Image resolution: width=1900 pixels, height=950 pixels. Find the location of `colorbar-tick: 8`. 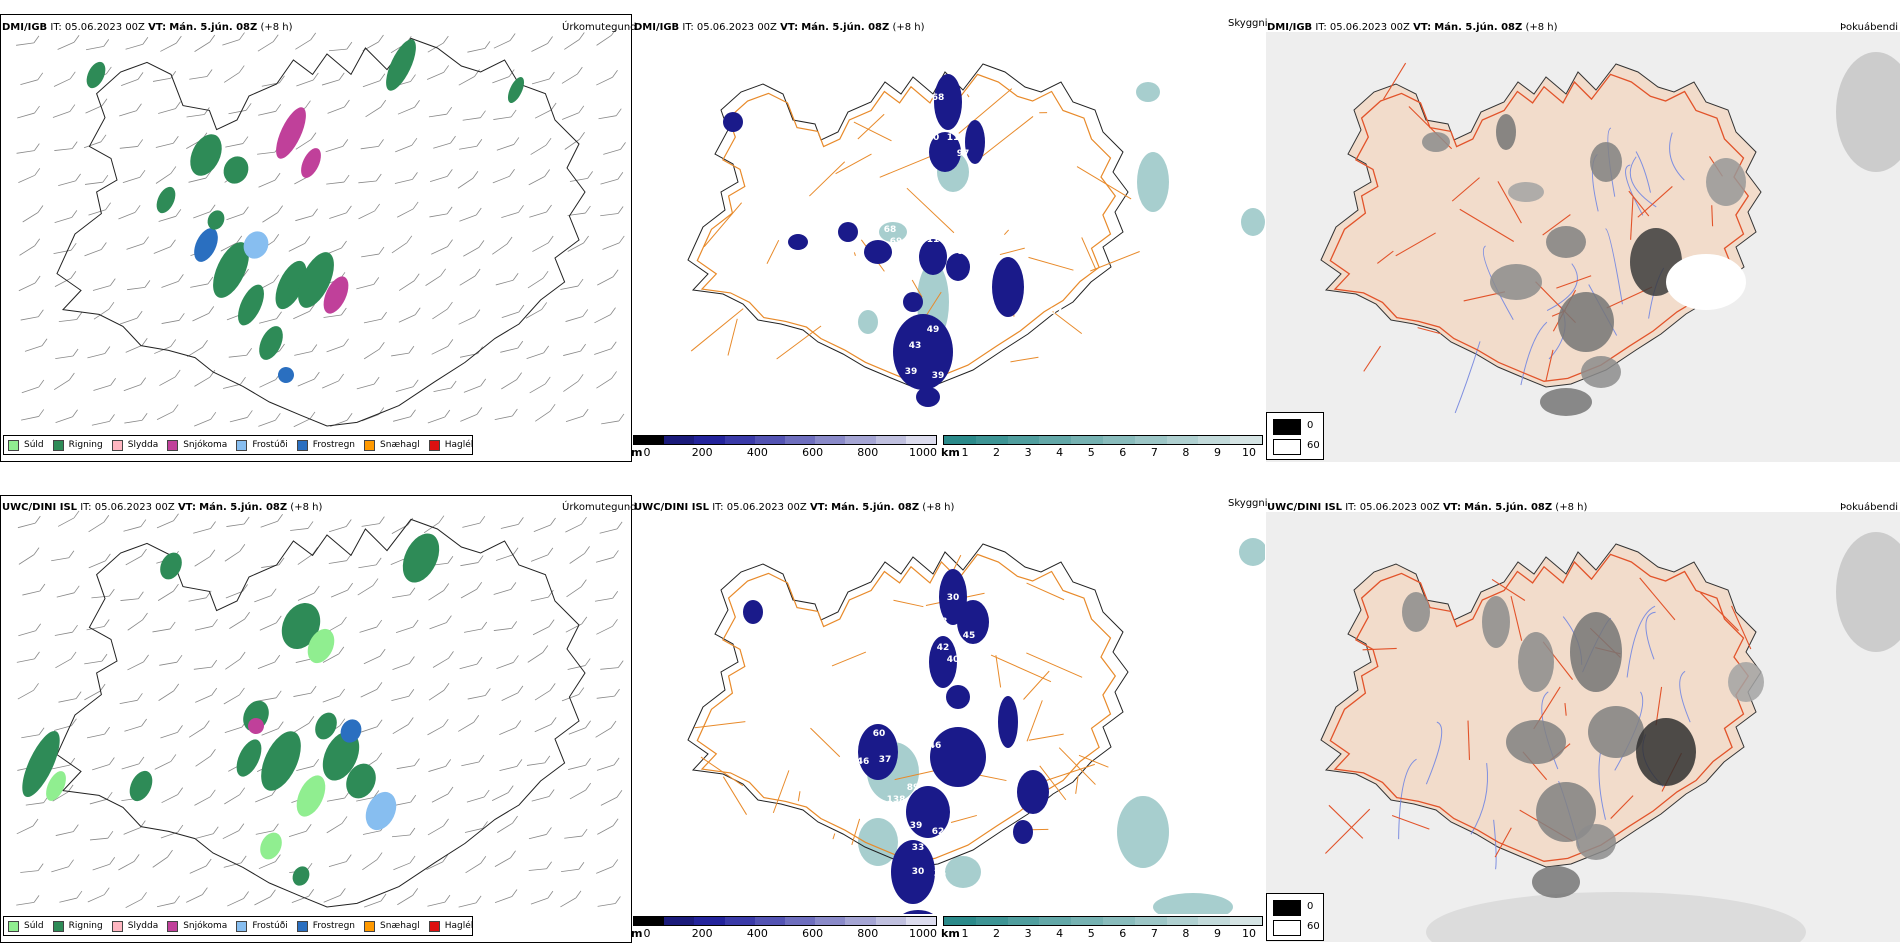

colorbar-tick: 8 is located at coordinates (1186, 933).